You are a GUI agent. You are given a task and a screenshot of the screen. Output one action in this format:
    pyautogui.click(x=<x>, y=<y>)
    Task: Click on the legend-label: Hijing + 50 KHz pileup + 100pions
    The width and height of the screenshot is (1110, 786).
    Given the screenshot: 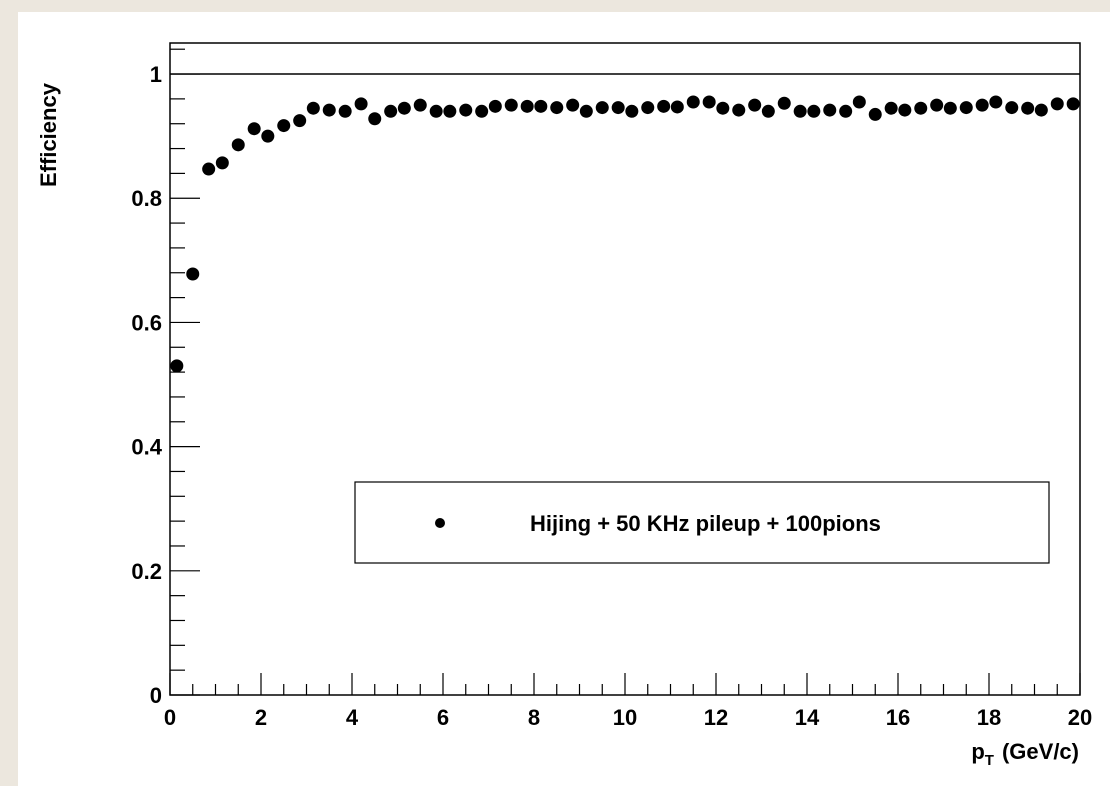 What is the action you would take?
    pyautogui.click(x=705, y=523)
    